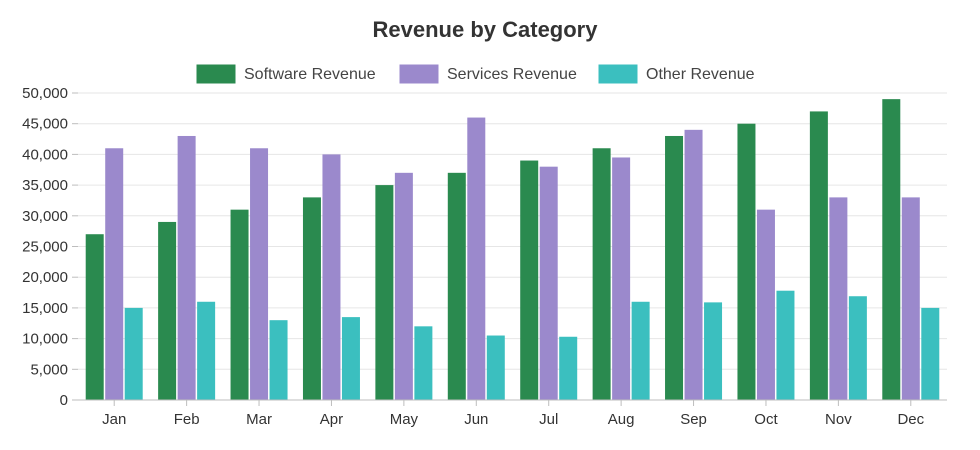  What do you see at coordinates (187, 419) in the screenshot?
I see `x-tick-label: Feb` at bounding box center [187, 419].